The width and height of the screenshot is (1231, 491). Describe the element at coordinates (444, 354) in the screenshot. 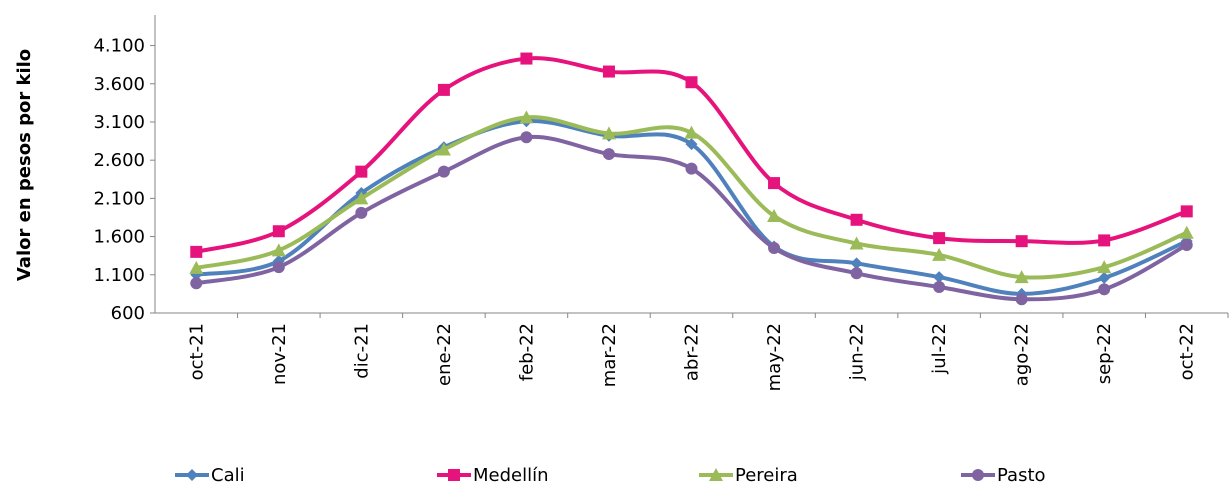

I see `x-tick-label: ene-22` at that location.